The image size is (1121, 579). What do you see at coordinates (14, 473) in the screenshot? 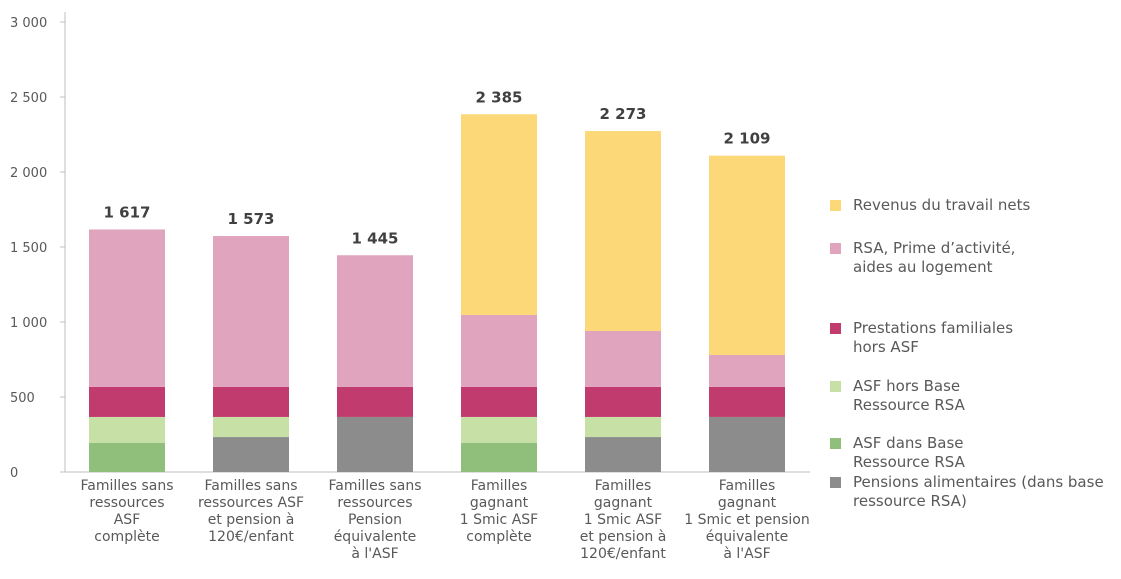
I see `y-tick-label: 0` at bounding box center [14, 473].